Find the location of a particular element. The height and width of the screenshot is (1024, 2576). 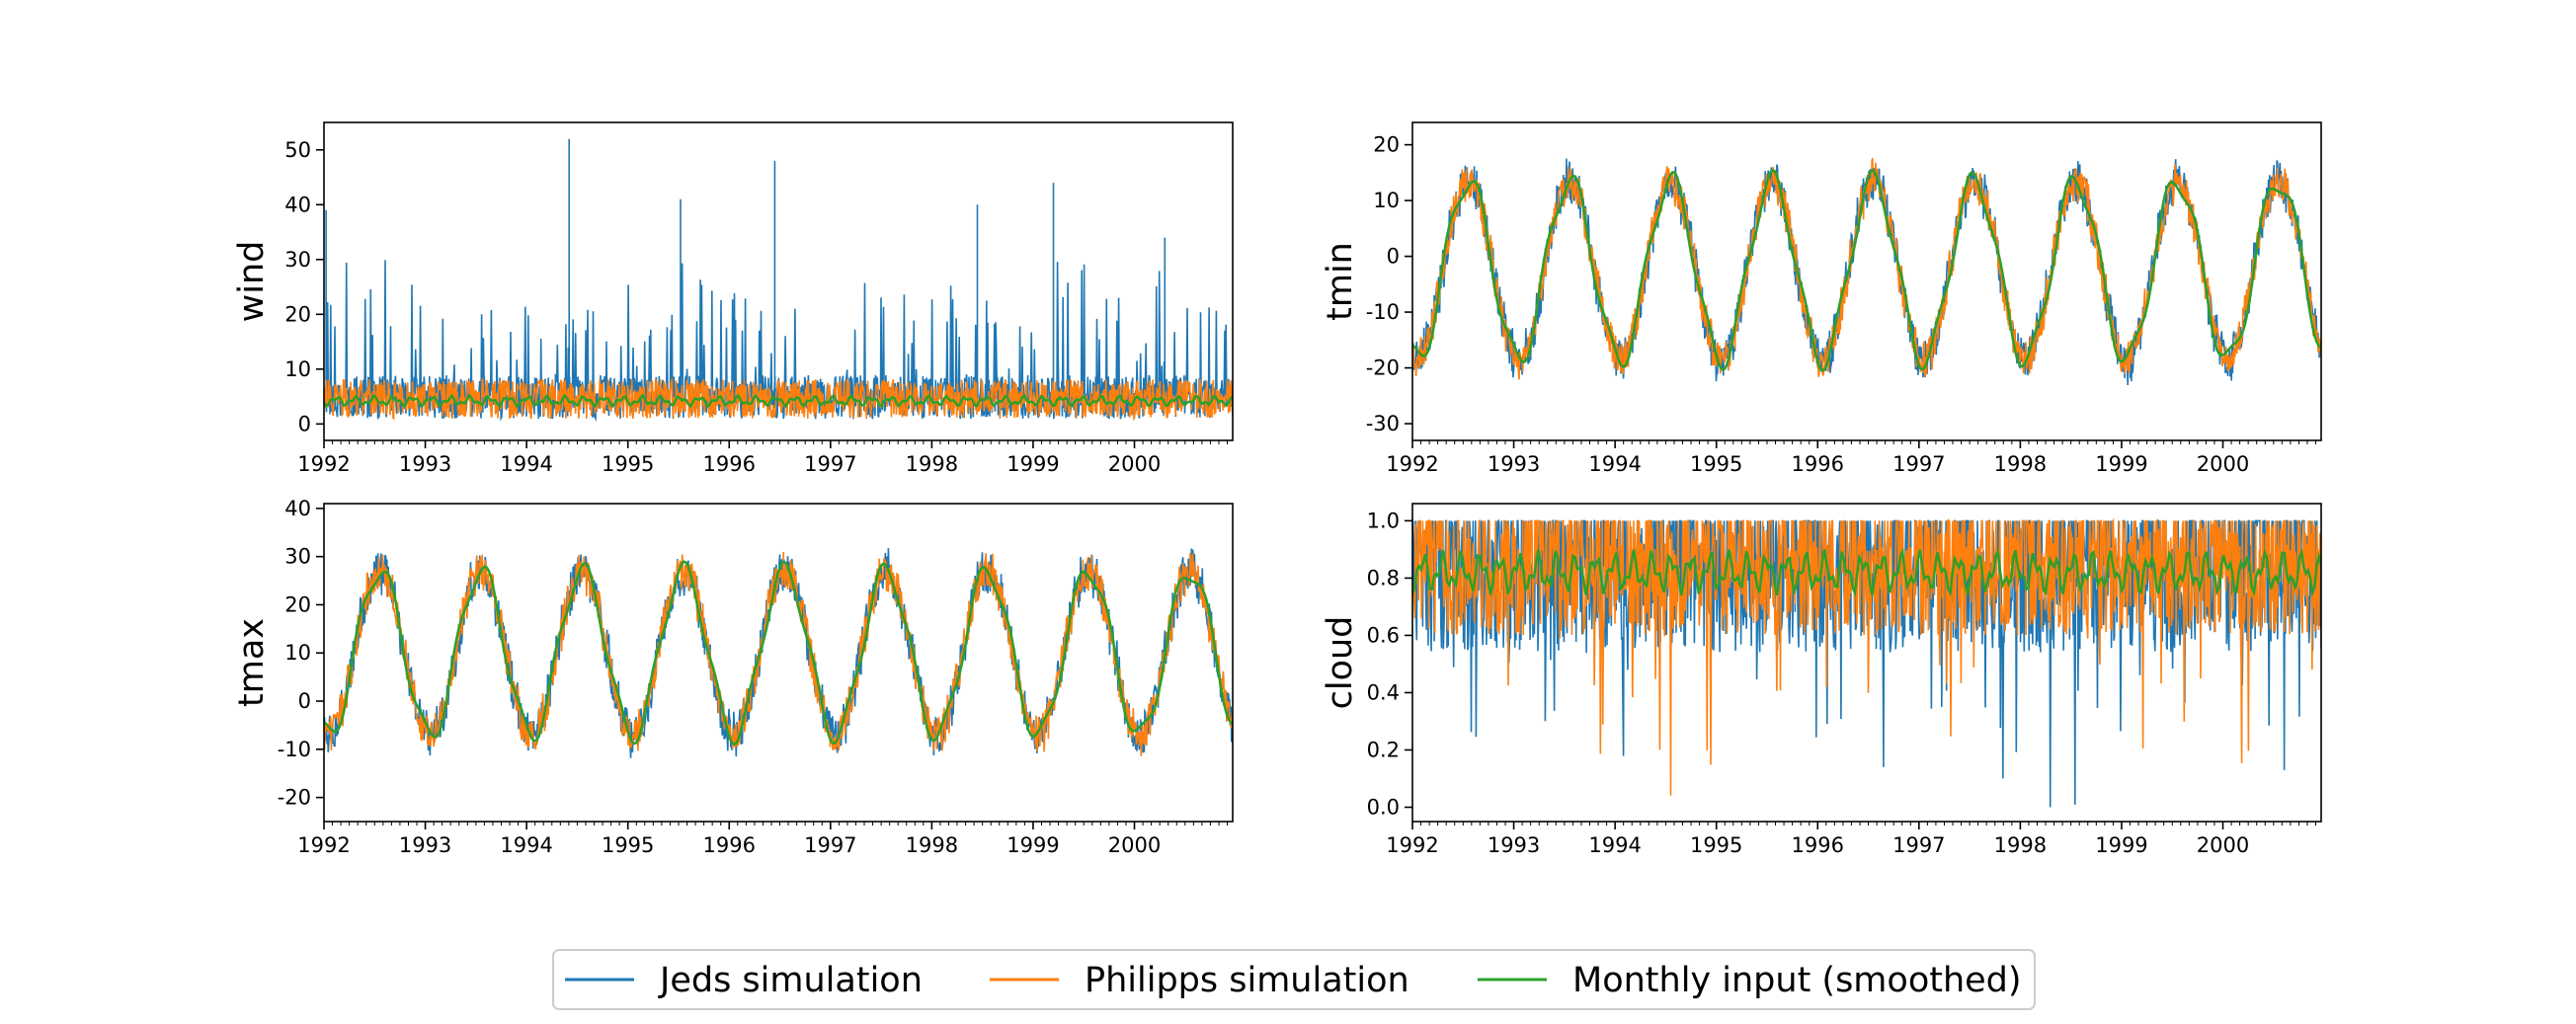

y-axis-label: tmin is located at coordinates (1340, 281).